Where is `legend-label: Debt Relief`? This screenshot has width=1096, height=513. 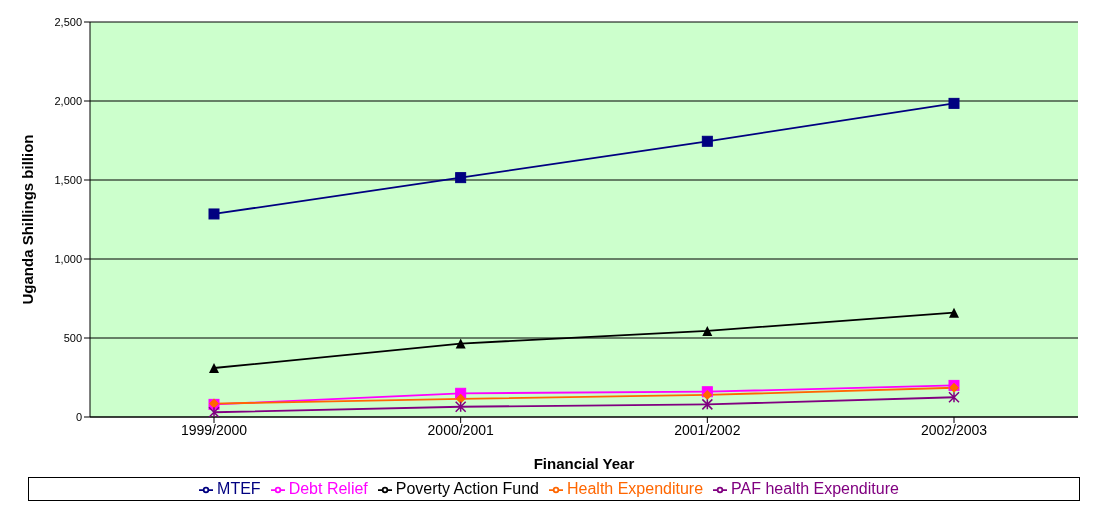
legend-label: Debt Relief is located at coordinates (328, 488).